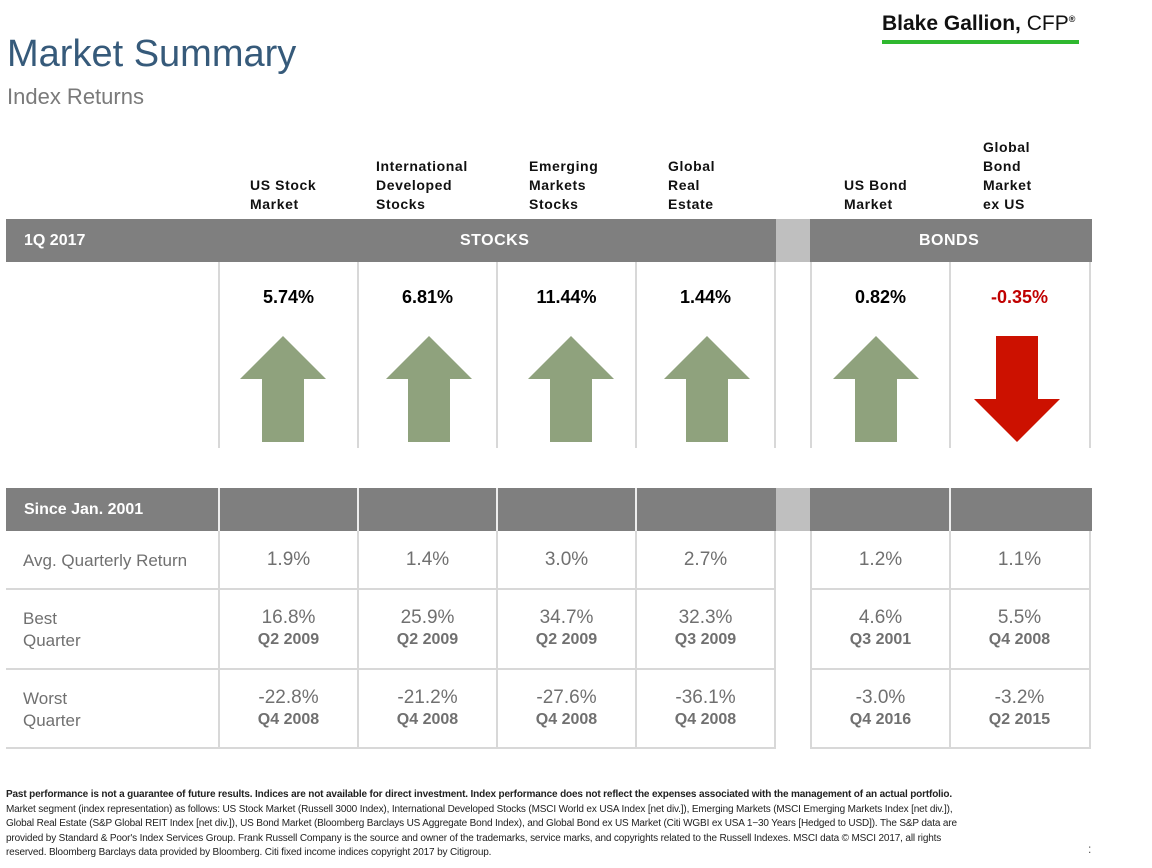 The height and width of the screenshot is (868, 1152). What do you see at coordinates (880, 629) in the screenshot?
I see `best-cell: 4.6% Q3 2001` at bounding box center [880, 629].